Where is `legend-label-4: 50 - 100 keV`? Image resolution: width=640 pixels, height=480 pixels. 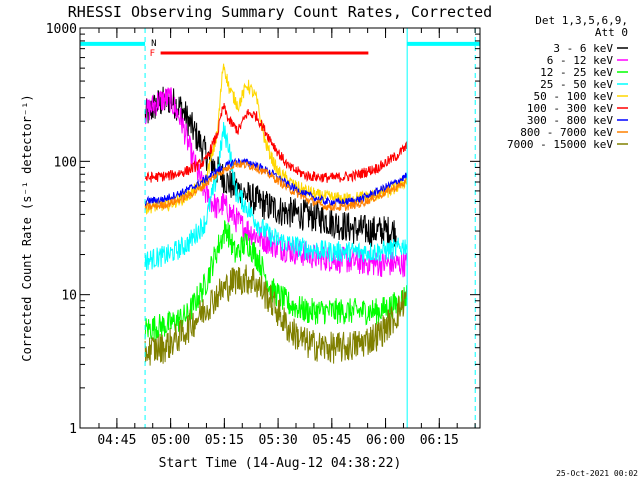 legend-label-4: 50 - 100 keV is located at coordinates (574, 96).